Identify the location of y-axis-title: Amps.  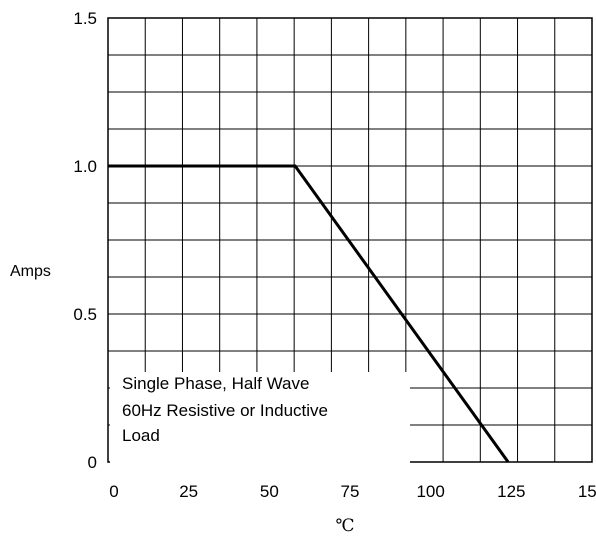
(30, 271).